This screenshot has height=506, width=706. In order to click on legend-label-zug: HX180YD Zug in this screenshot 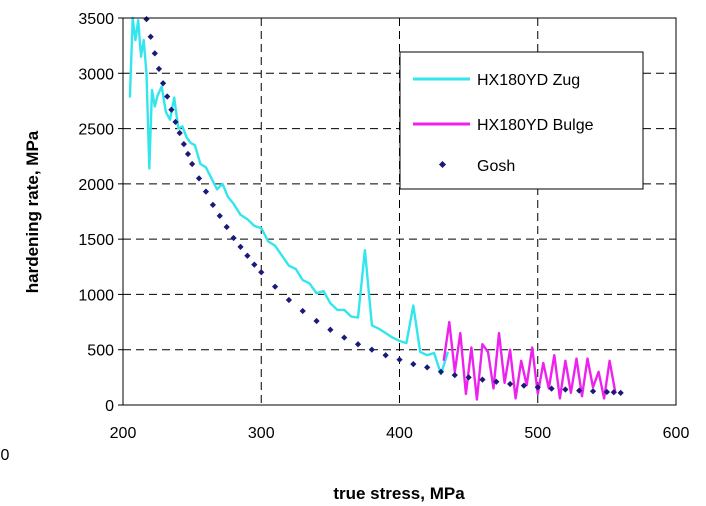, I will do `click(528, 80)`.